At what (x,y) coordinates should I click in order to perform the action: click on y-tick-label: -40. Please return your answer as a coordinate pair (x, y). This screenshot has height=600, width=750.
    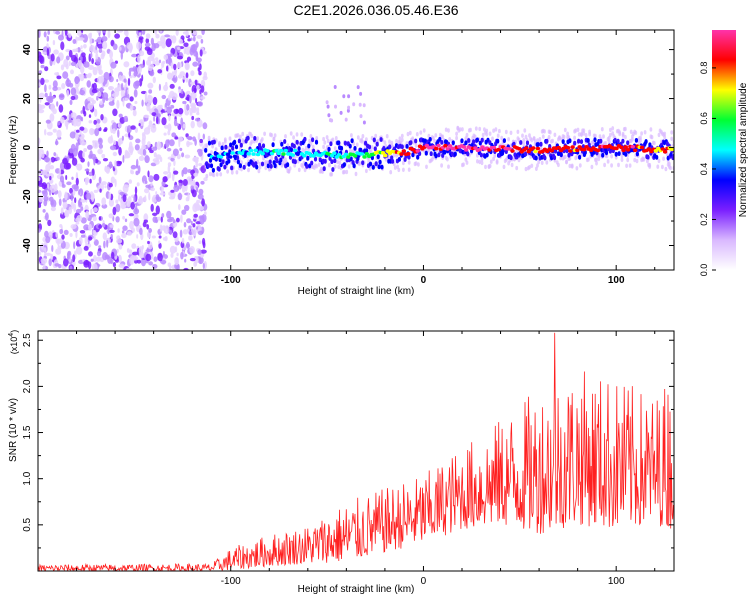
    Looking at the image, I should click on (27, 245).